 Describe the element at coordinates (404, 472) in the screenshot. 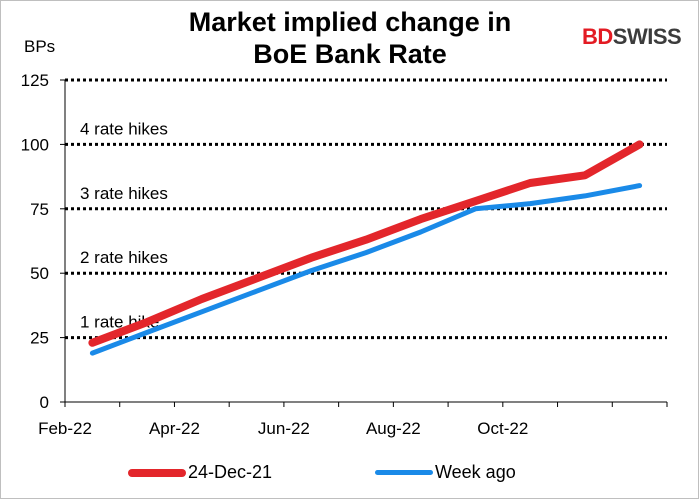

I see `legend-swatch-week-ago` at that location.